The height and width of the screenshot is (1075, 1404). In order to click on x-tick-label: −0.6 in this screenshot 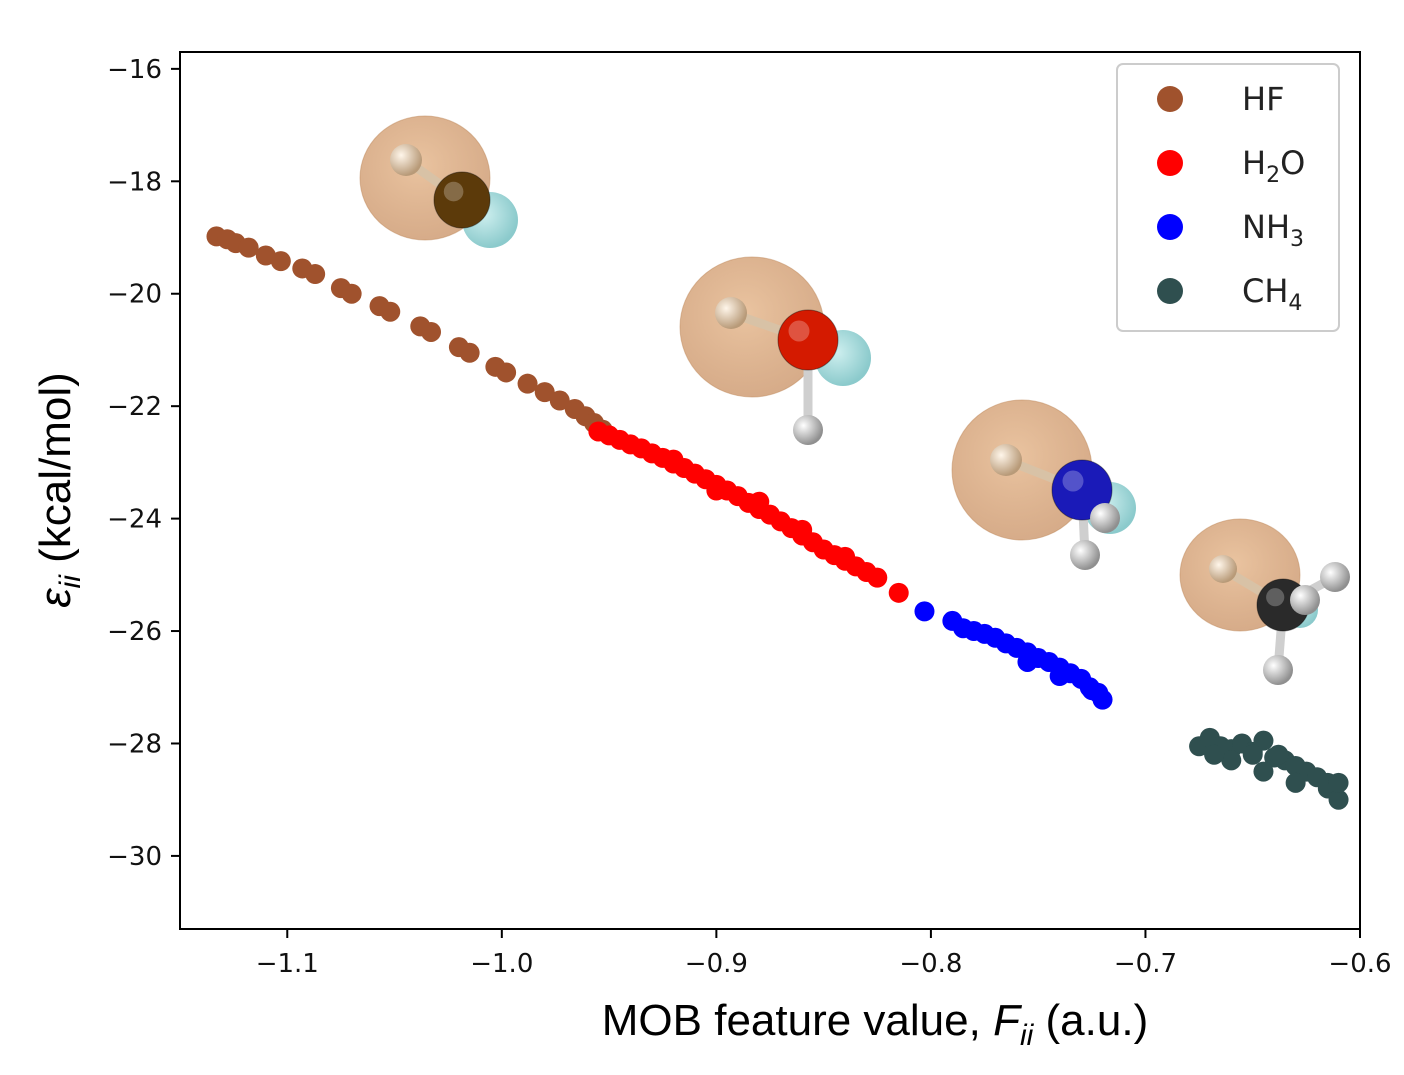, I will do `click(1359, 964)`.